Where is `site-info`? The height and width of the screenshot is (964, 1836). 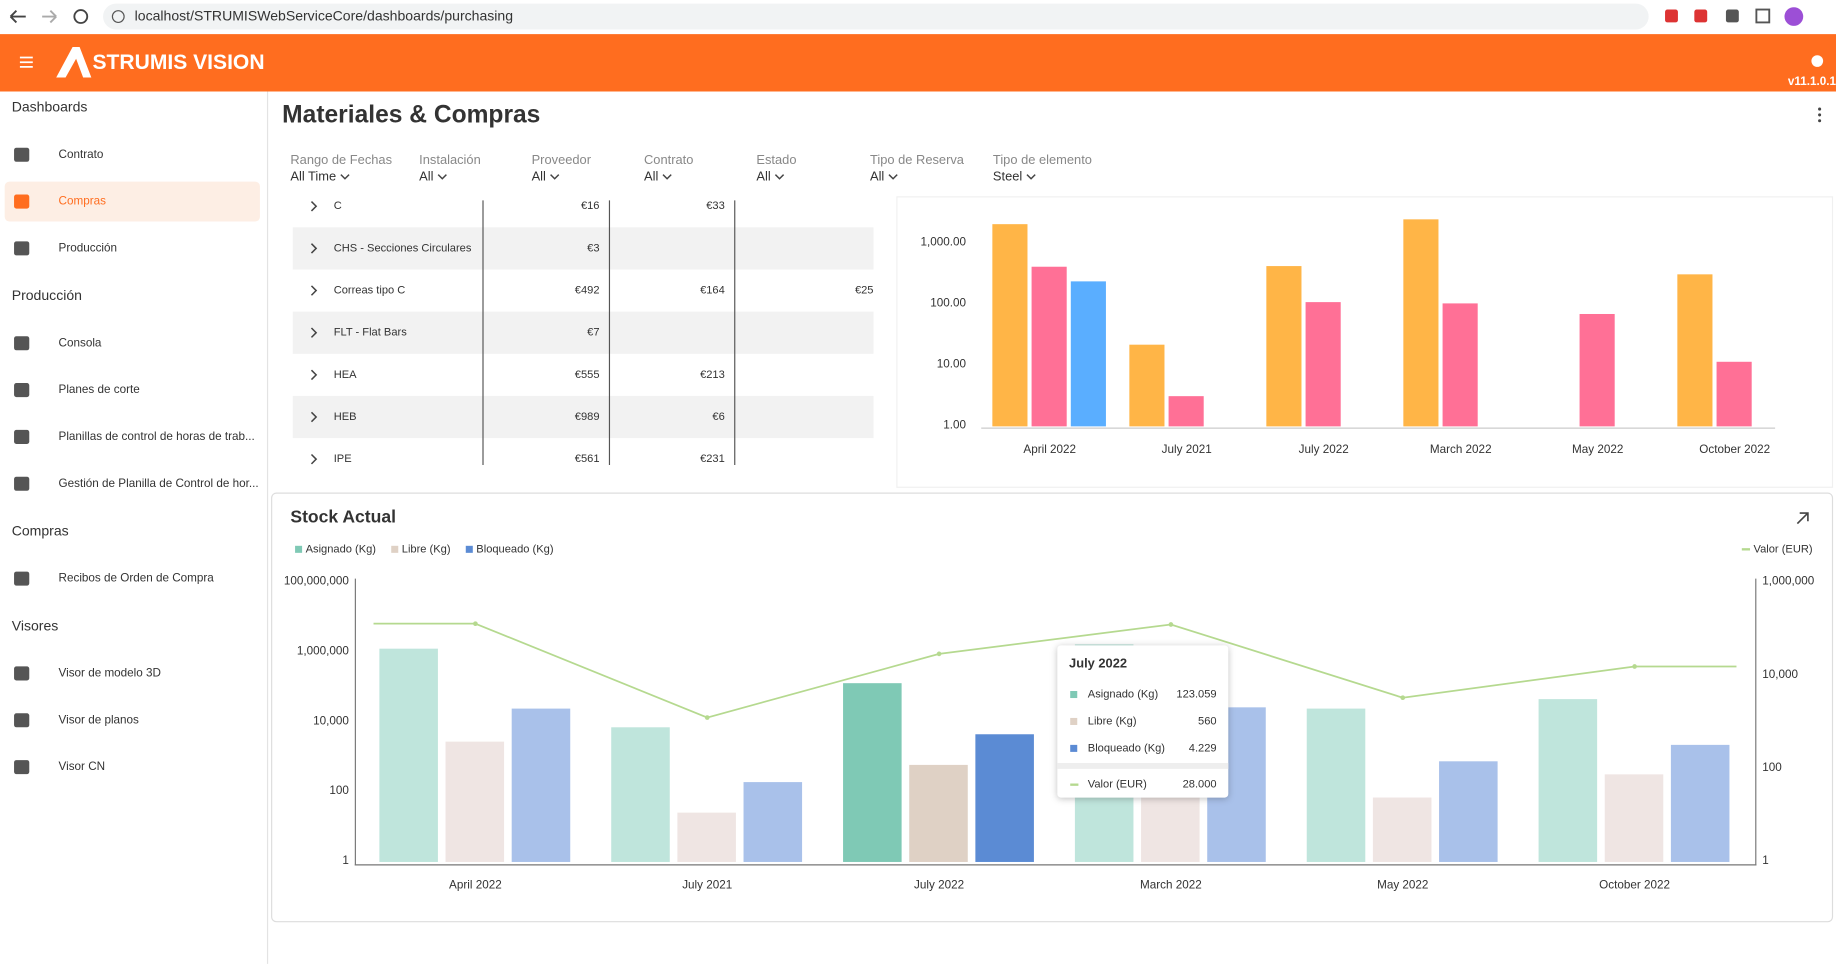
site-info is located at coordinates (118, 16).